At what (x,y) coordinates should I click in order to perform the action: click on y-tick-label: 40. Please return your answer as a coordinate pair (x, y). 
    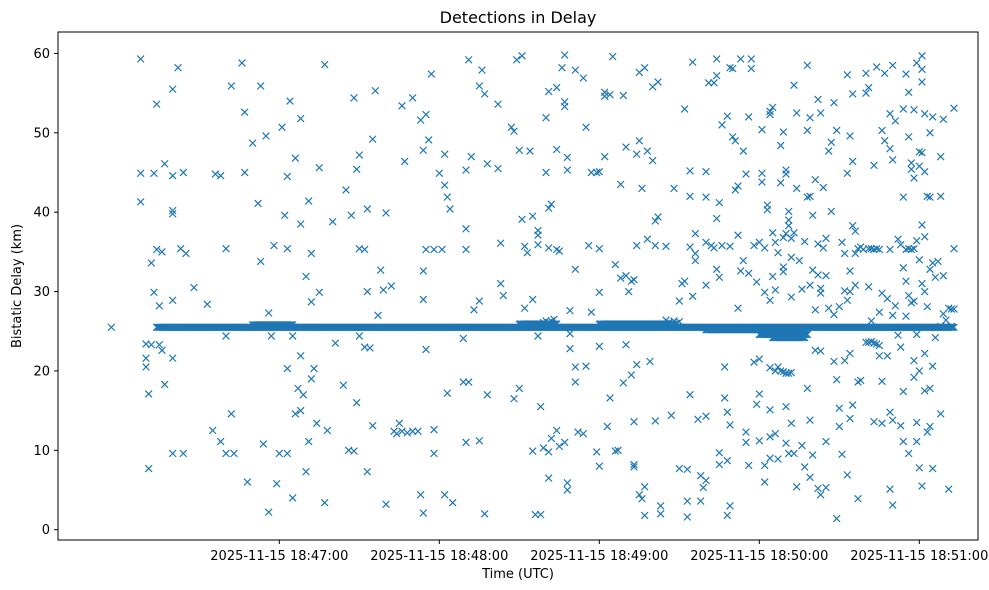
    Looking at the image, I should click on (41, 213).